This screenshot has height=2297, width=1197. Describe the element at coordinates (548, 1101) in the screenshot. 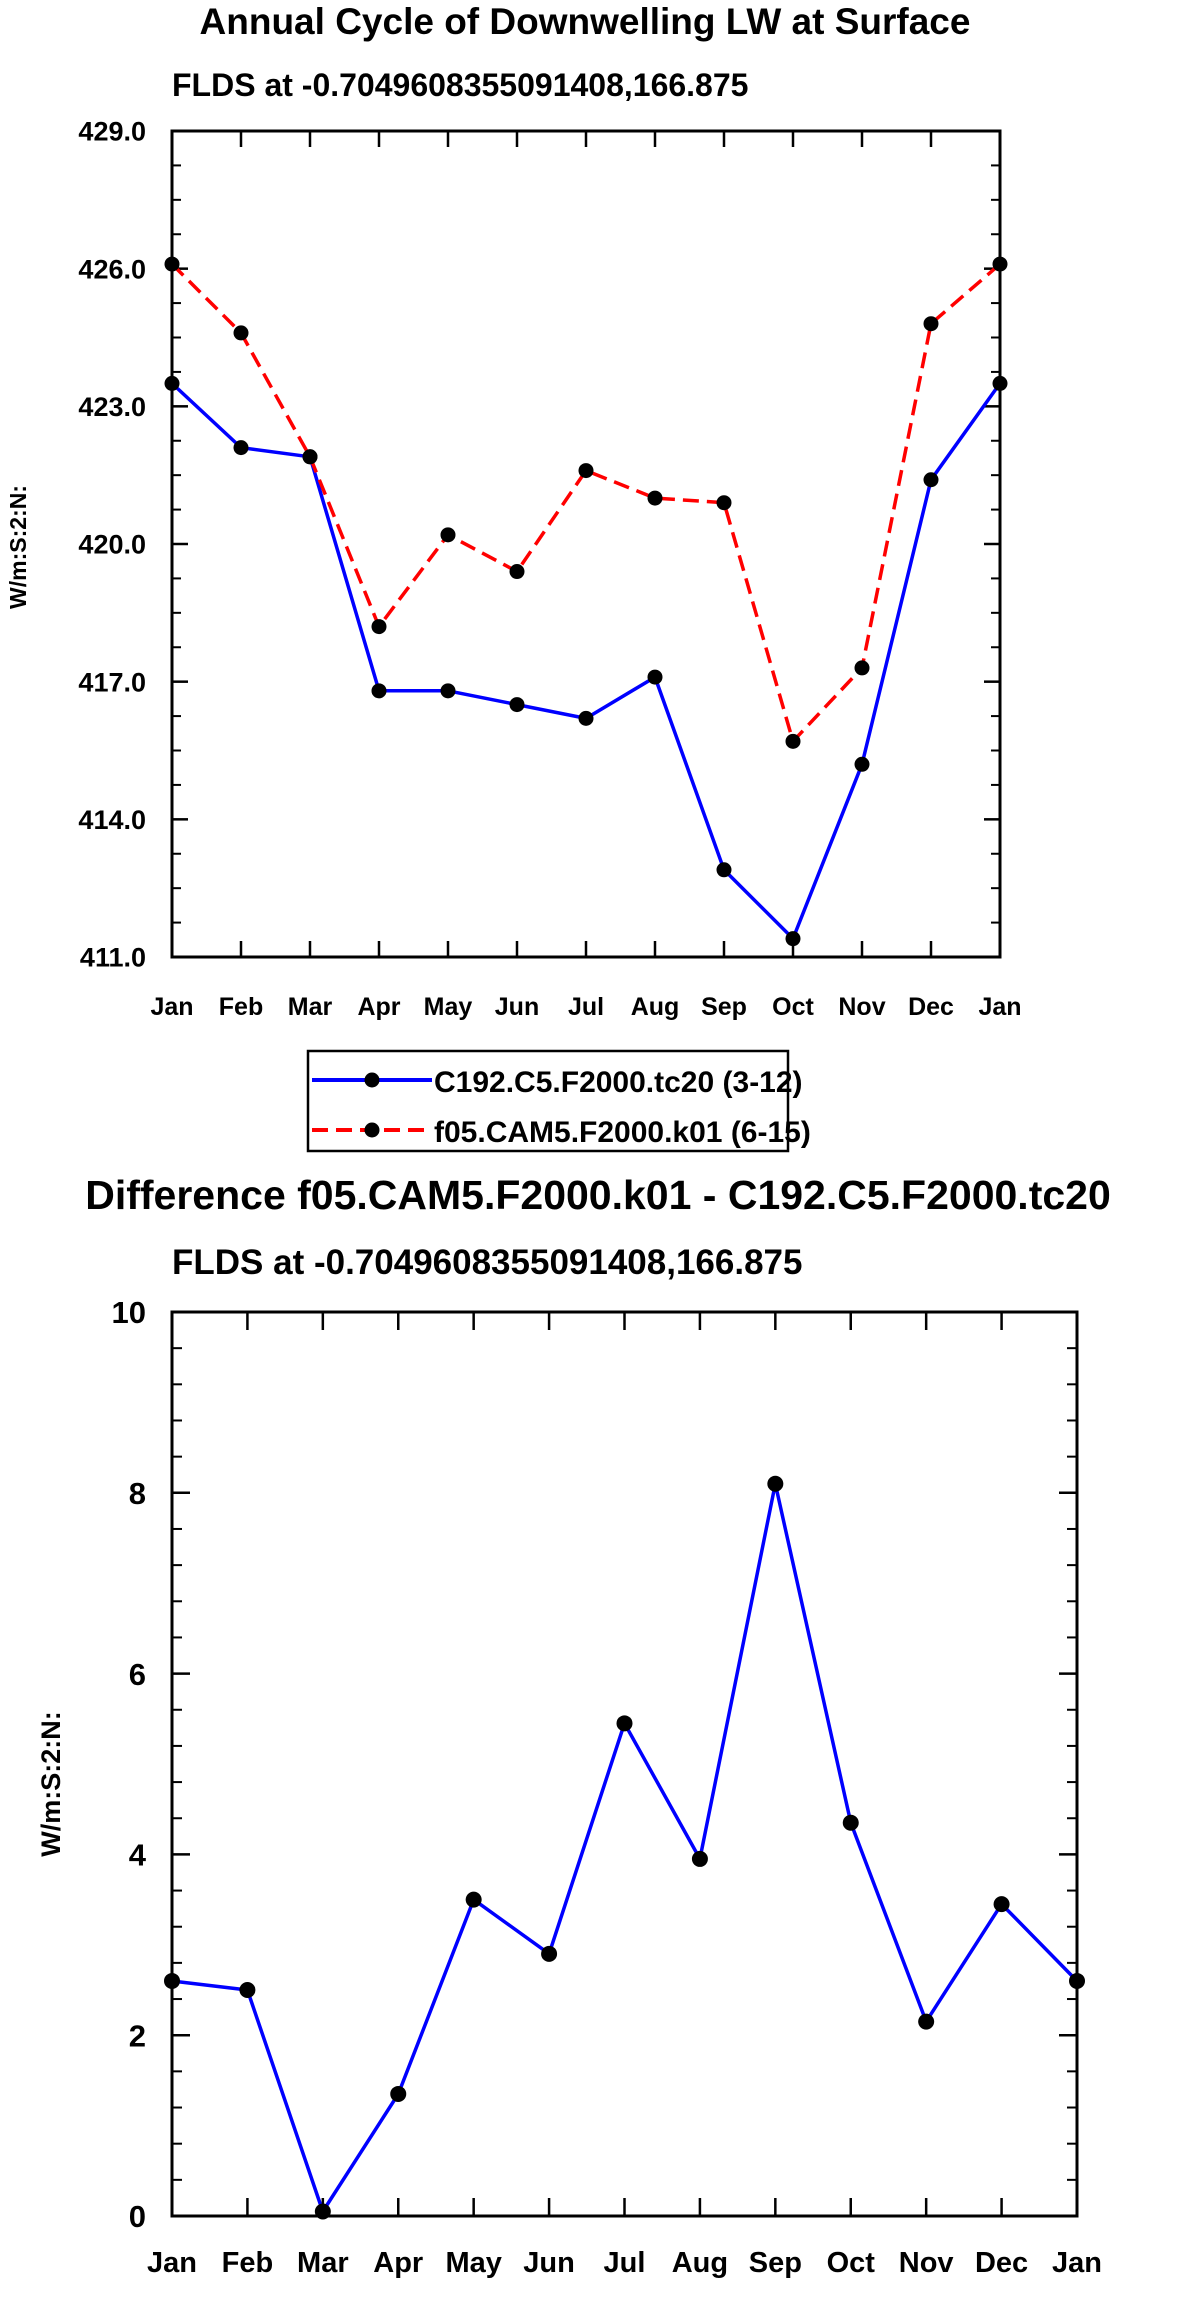

I see `legend-box` at that location.